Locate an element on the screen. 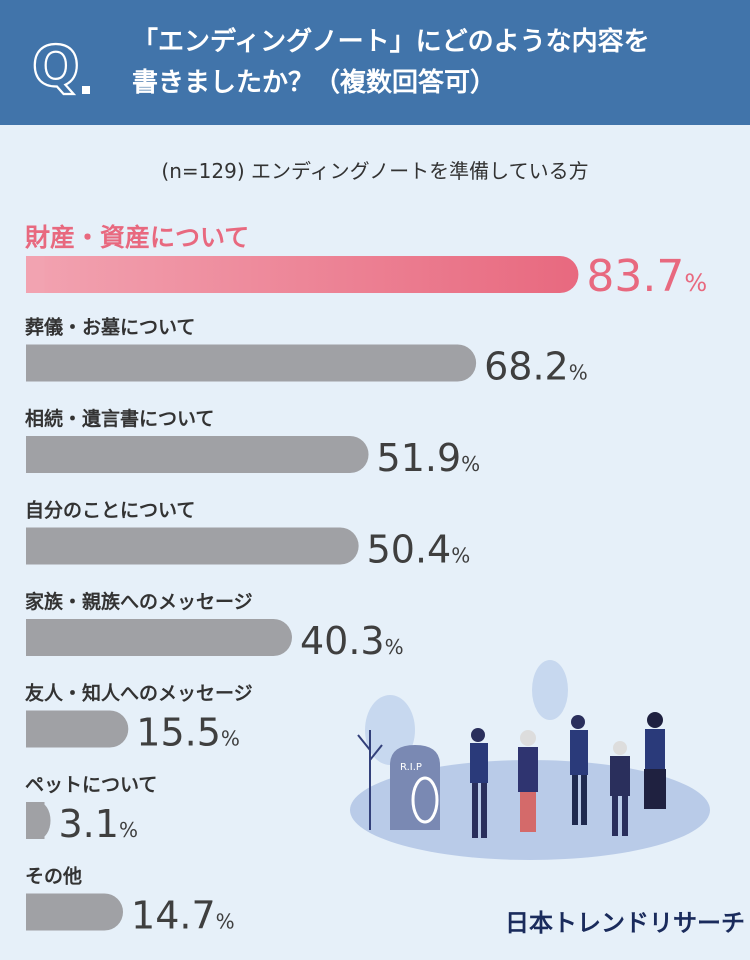  question-title-line2: 書きましたか？（複数回答可） is located at coordinates (314, 83).